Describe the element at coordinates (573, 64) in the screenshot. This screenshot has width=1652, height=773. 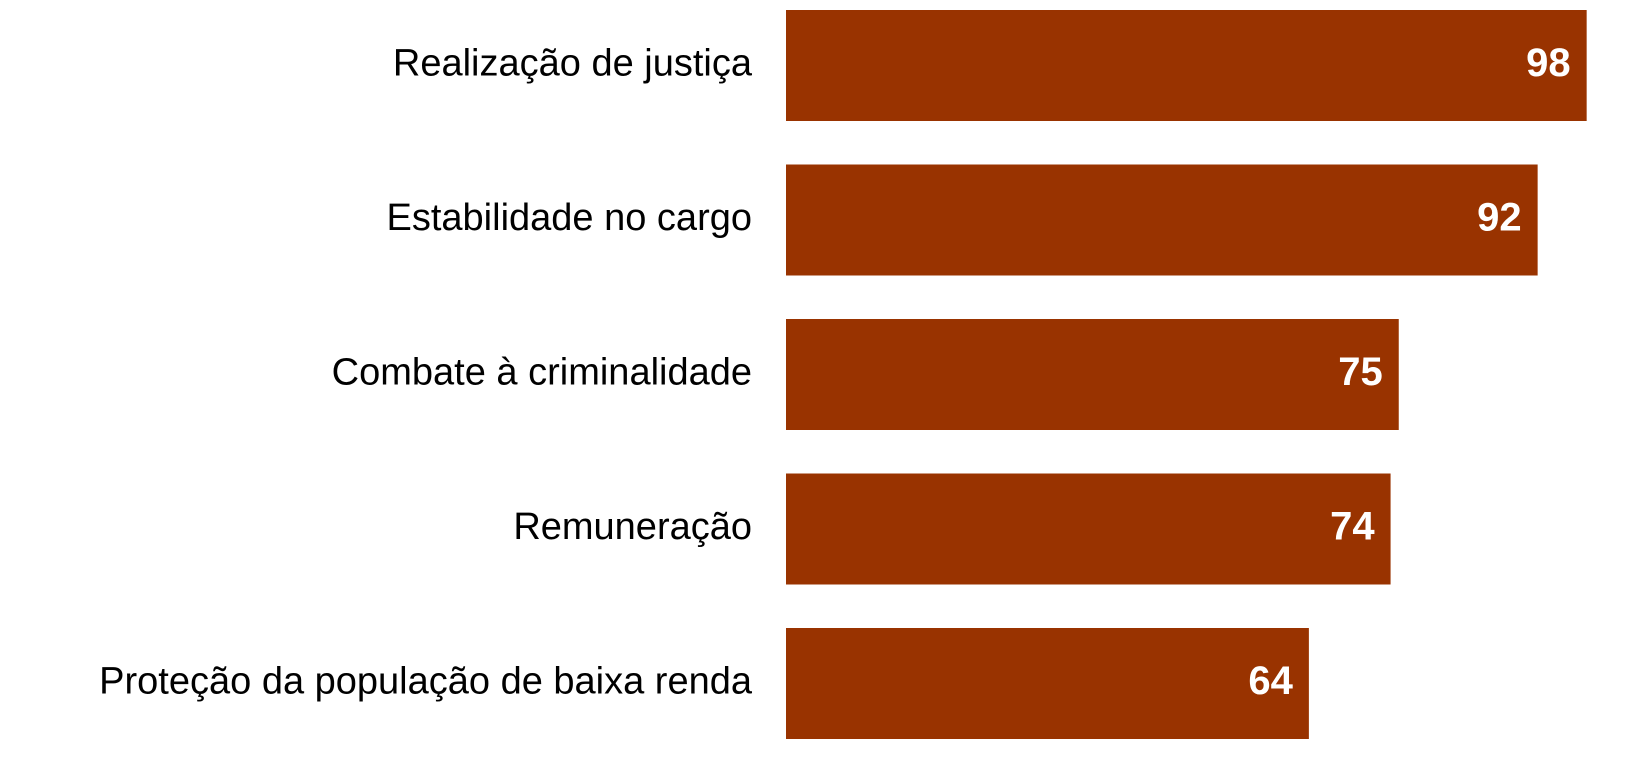
I see `category-label: Realização de justiça` at that location.